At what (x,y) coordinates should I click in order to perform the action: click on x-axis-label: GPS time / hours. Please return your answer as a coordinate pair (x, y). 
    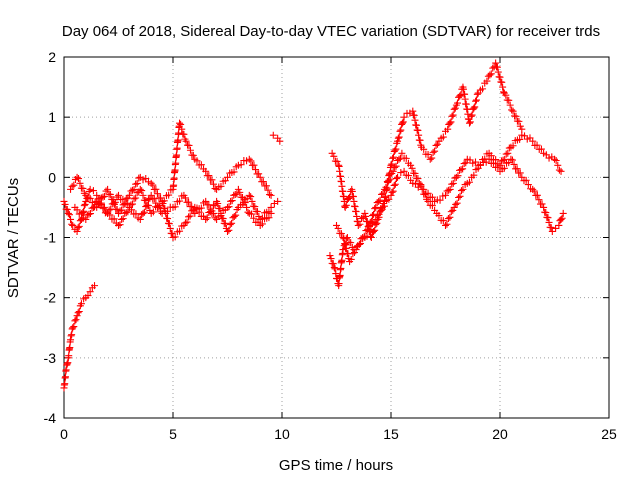
    Looking at the image, I should click on (336, 465).